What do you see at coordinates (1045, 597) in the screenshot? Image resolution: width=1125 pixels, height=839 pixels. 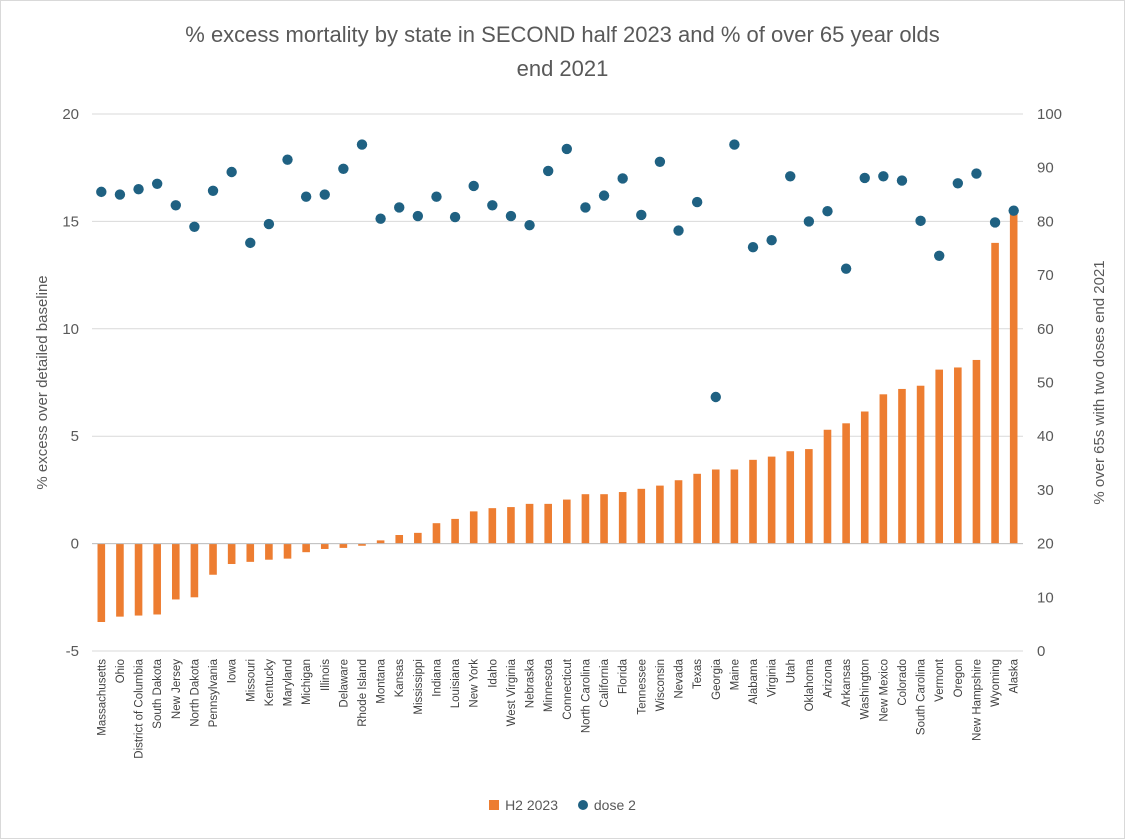 I see `y-right-tick-label: 10` at bounding box center [1045, 597].